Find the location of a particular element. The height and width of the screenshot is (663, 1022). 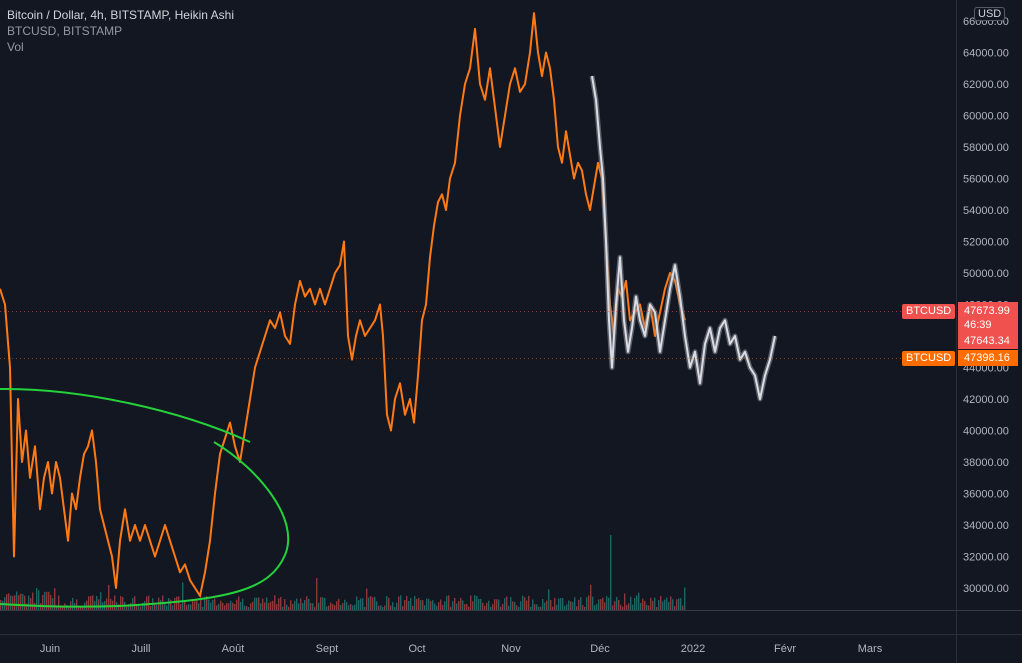

x-tick-label: 2022 is located at coordinates (693, 649).